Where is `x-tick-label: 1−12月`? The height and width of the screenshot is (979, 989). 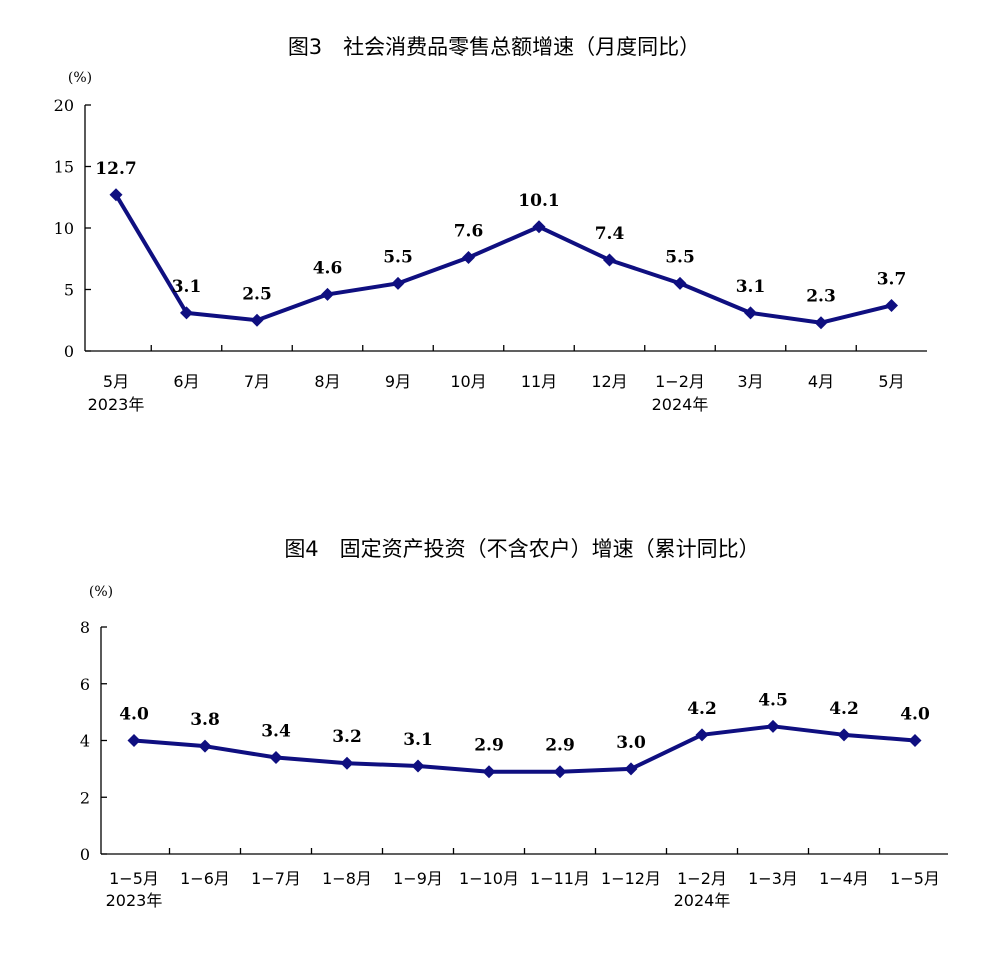
x-tick-label: 1−12月 is located at coordinates (631, 878).